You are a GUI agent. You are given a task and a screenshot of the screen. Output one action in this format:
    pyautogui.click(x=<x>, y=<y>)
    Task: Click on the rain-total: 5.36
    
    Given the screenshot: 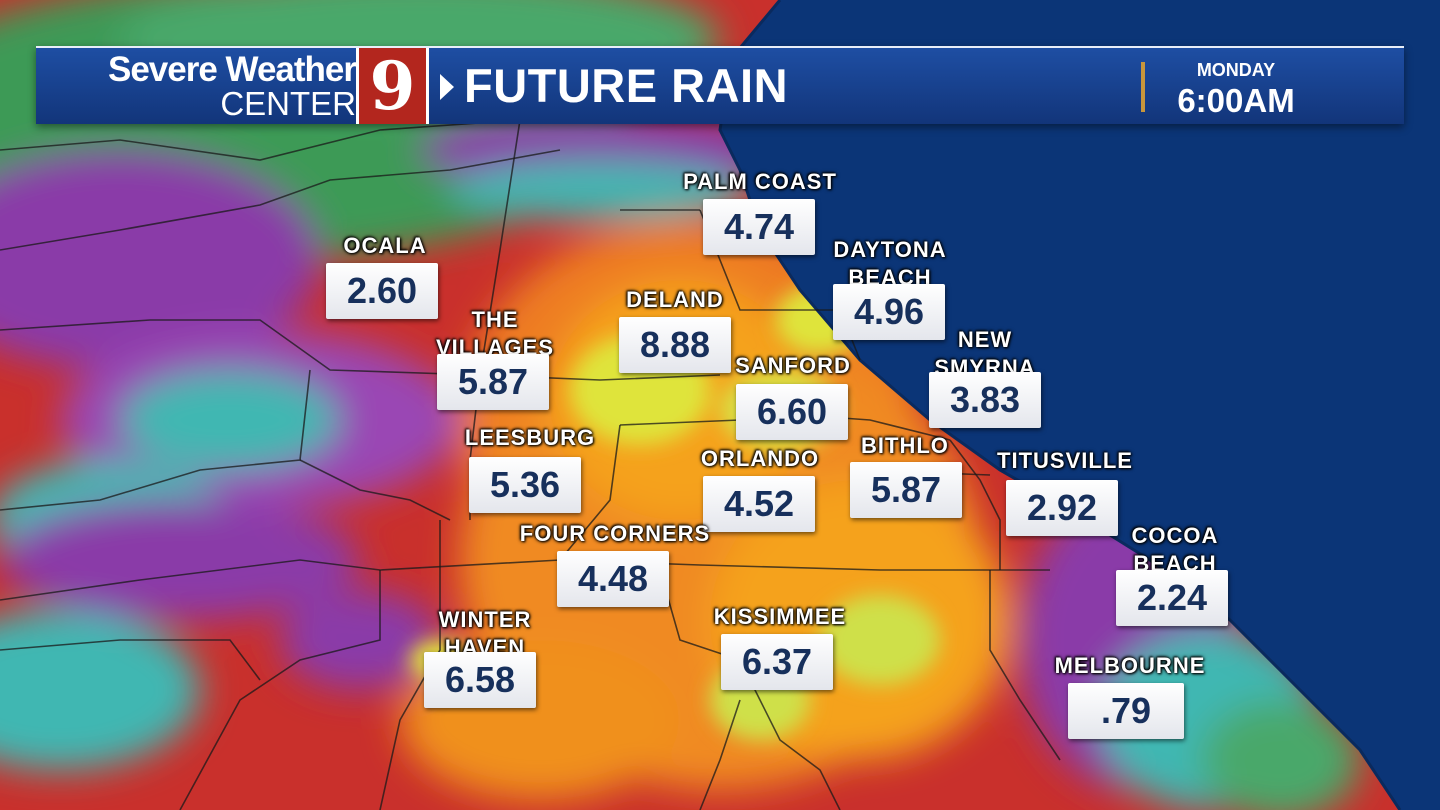 What is the action you would take?
    pyautogui.click(x=525, y=485)
    